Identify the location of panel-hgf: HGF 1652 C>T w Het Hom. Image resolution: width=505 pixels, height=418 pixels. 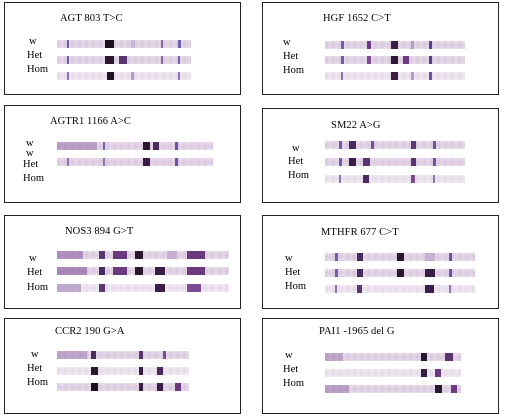
(380, 48).